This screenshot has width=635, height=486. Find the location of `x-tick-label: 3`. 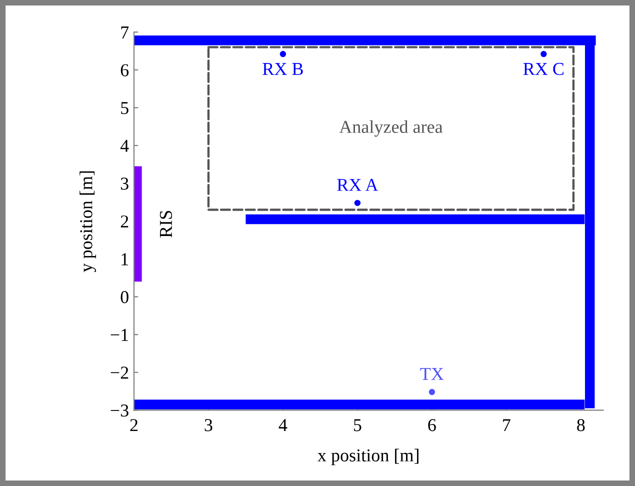

x-tick-label: 3 is located at coordinates (208, 425).